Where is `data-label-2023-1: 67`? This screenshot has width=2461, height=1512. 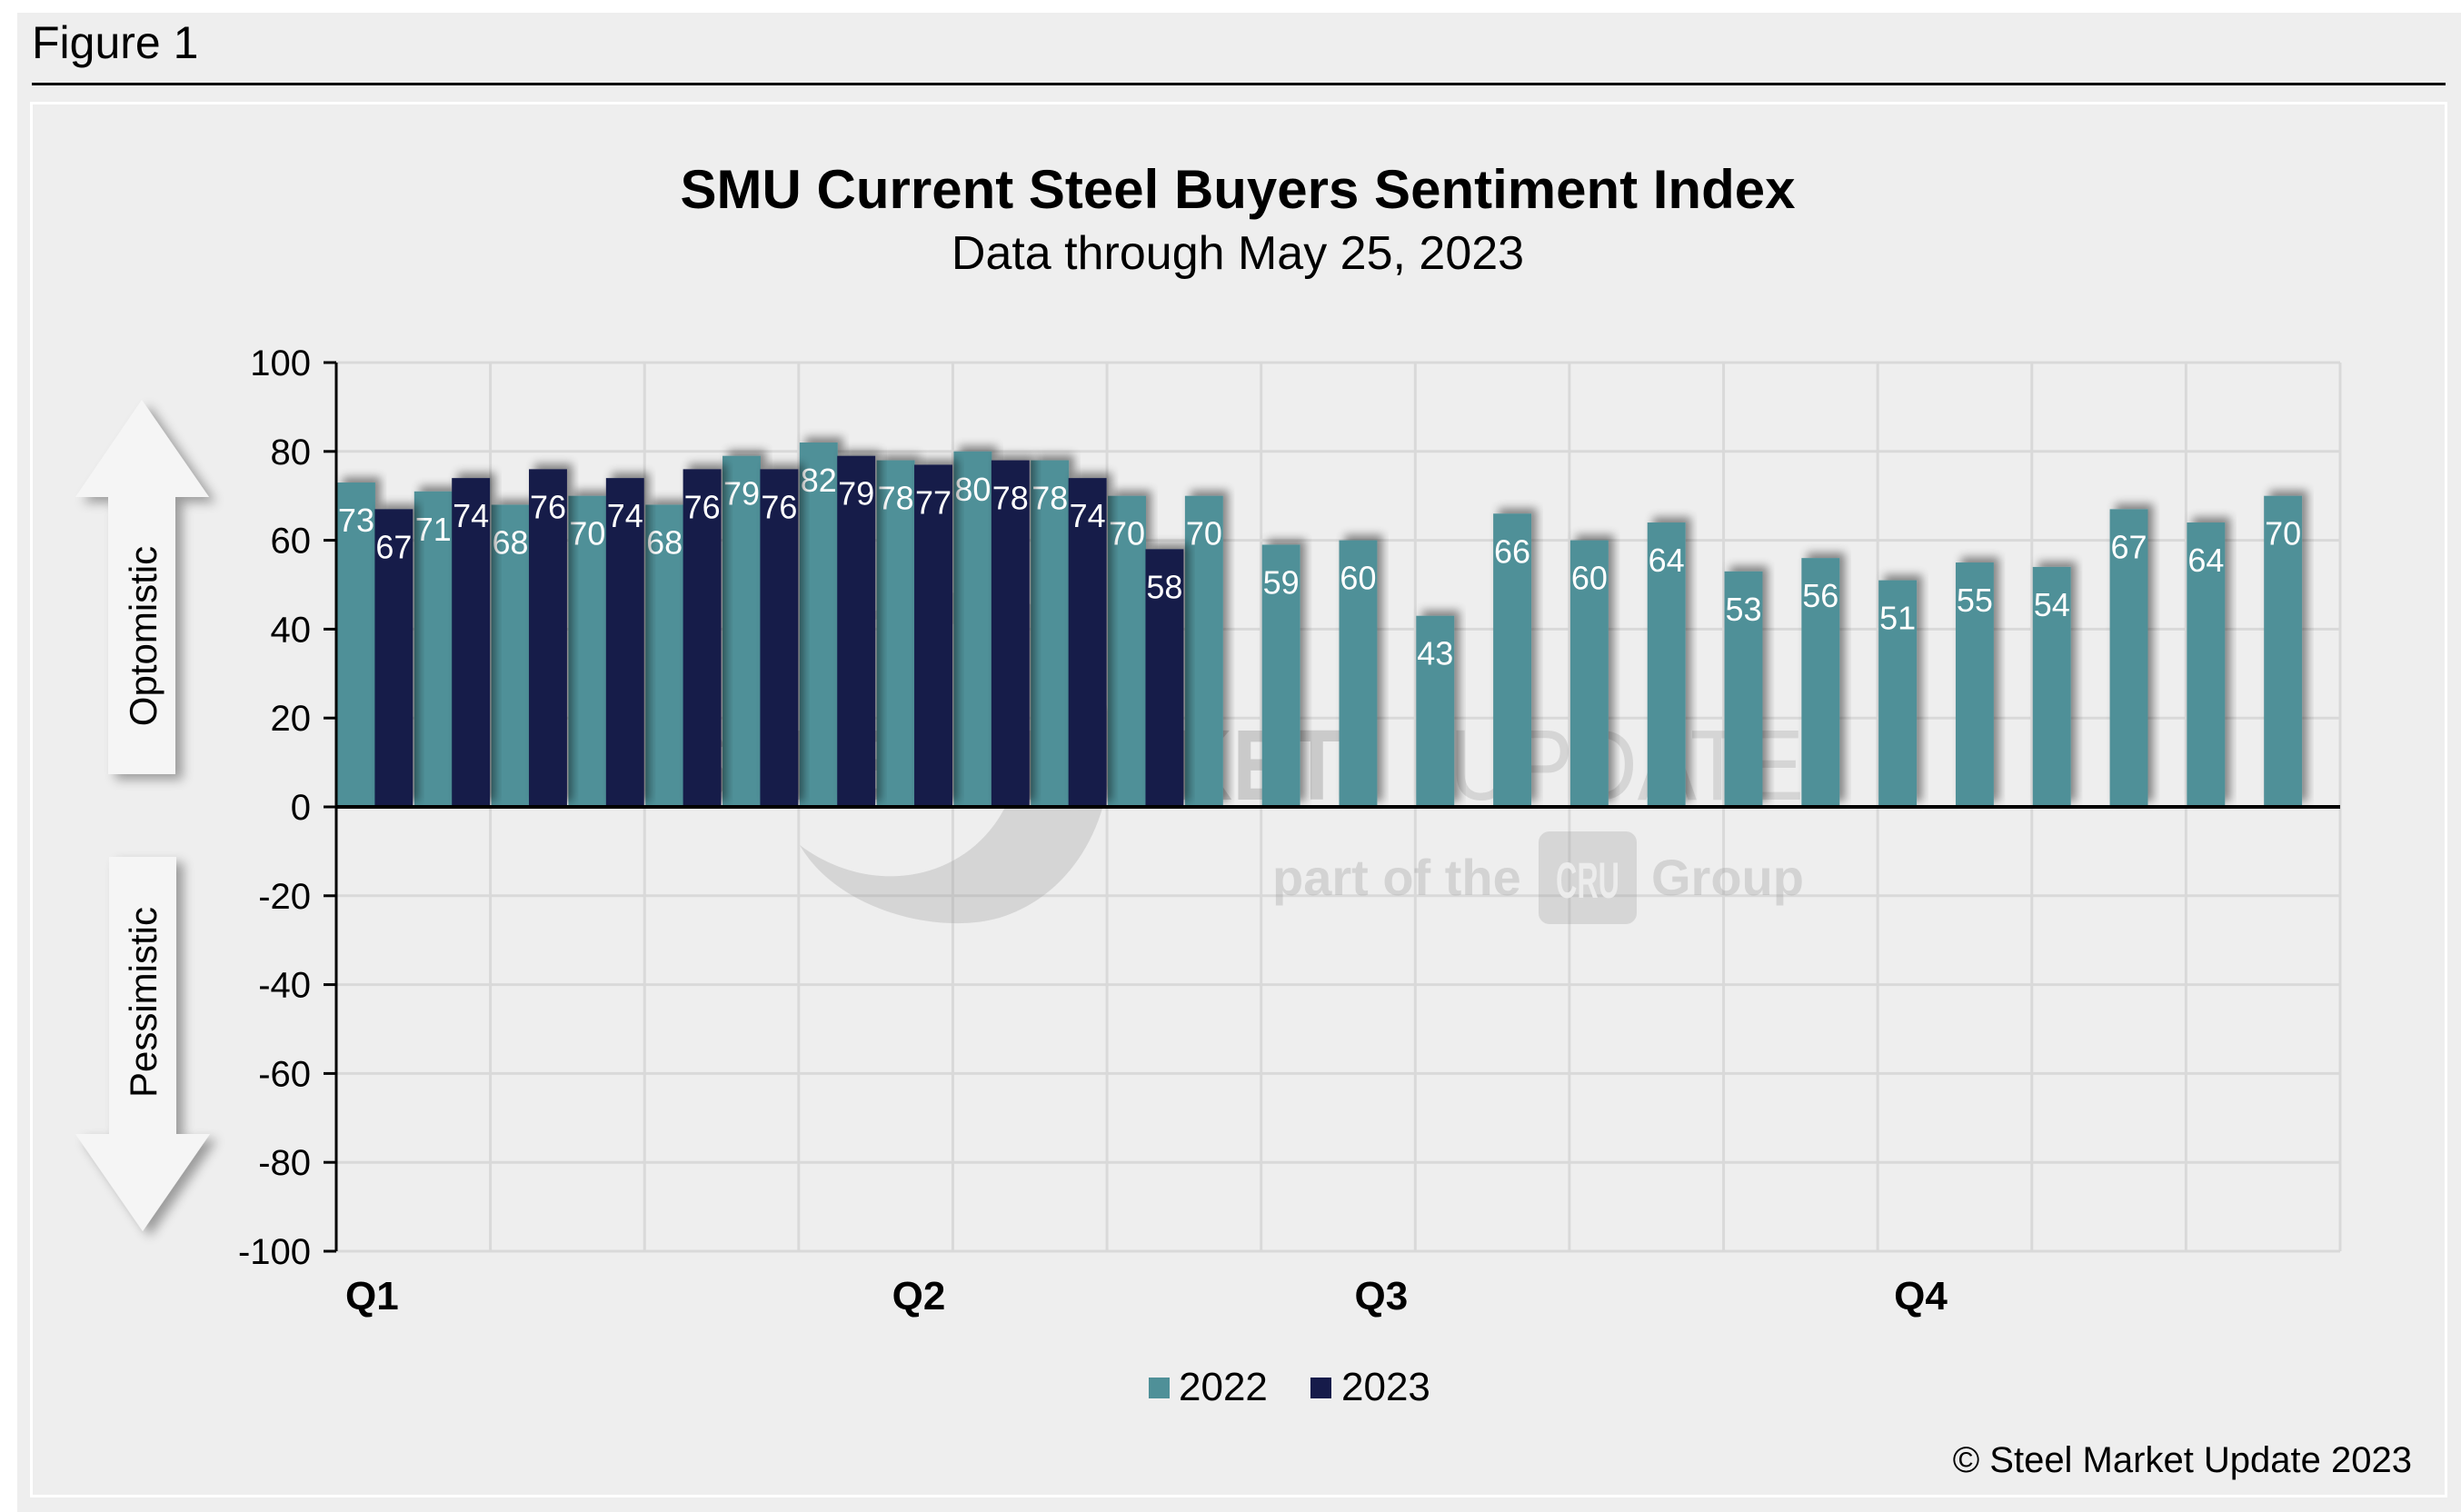 data-label-2023-1: 67 is located at coordinates (393, 546).